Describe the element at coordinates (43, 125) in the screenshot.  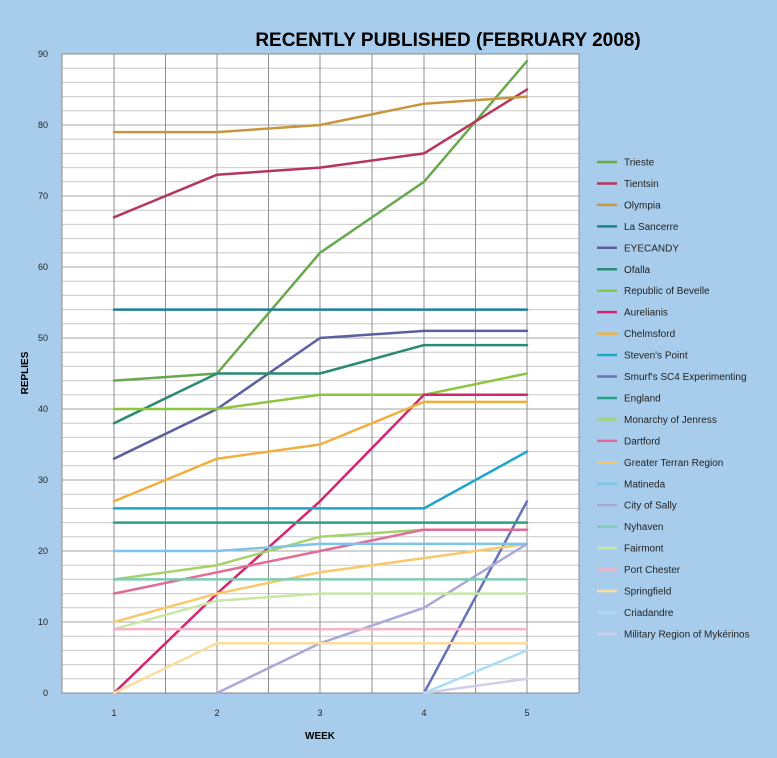
I see `y-tick-label: 80` at that location.